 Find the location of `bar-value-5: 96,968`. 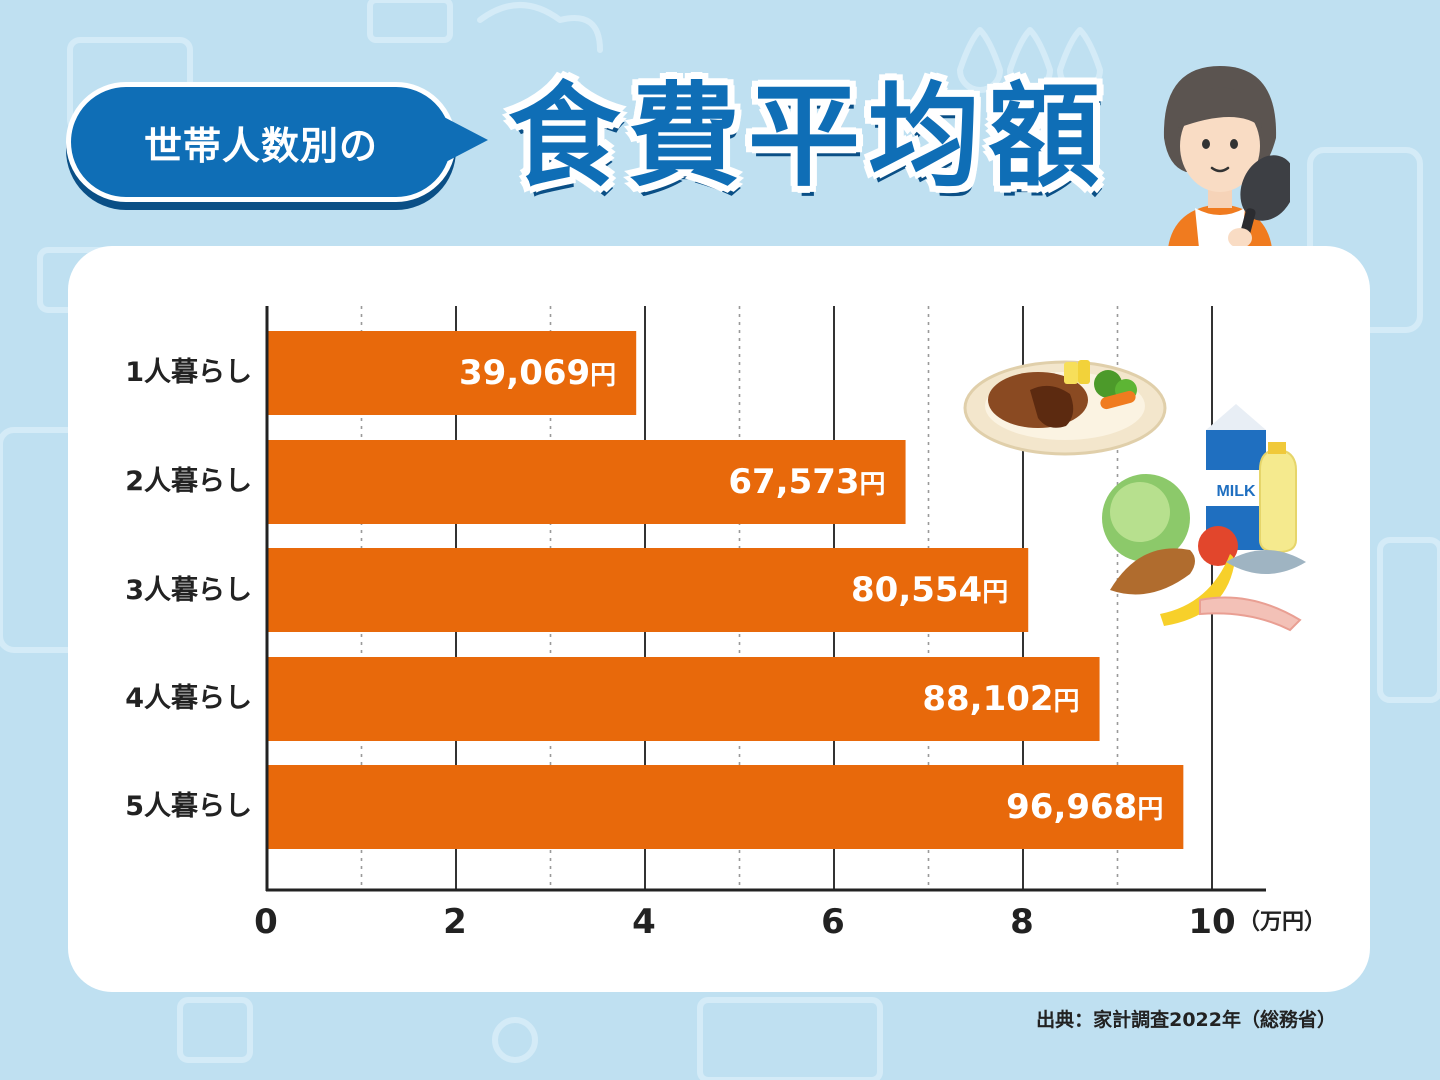

bar-value-5: 96,968 is located at coordinates (1072, 807).